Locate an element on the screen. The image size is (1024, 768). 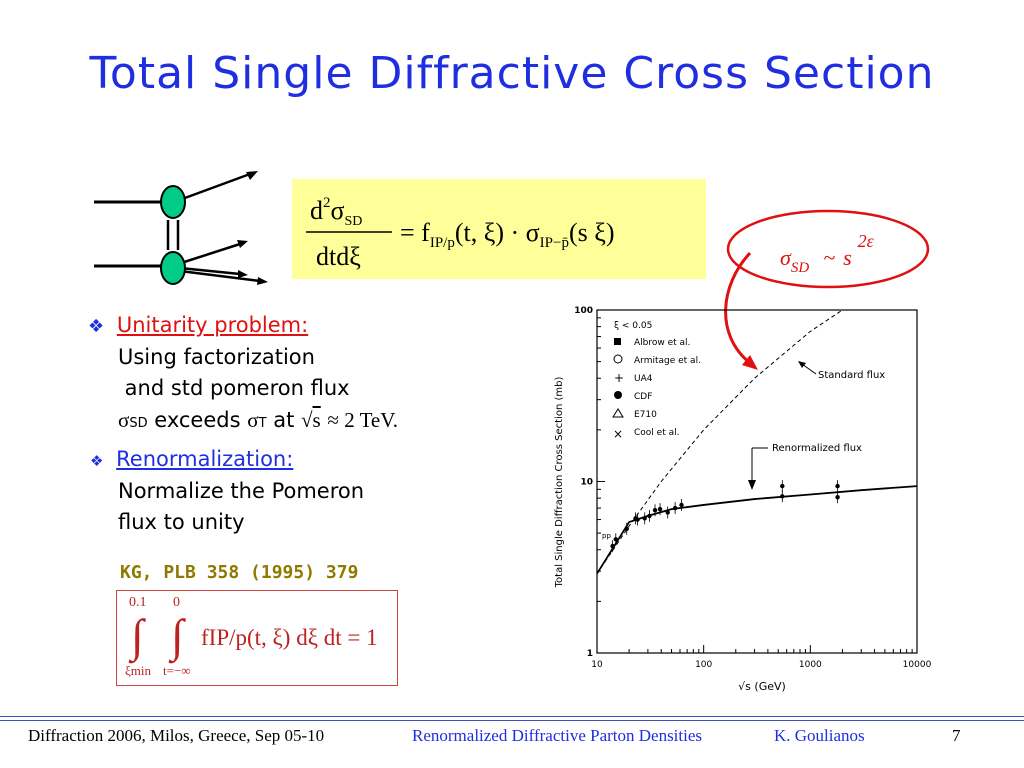
bullet-1-line-2: and std pomeron flux is located at coordinates (234, 388).